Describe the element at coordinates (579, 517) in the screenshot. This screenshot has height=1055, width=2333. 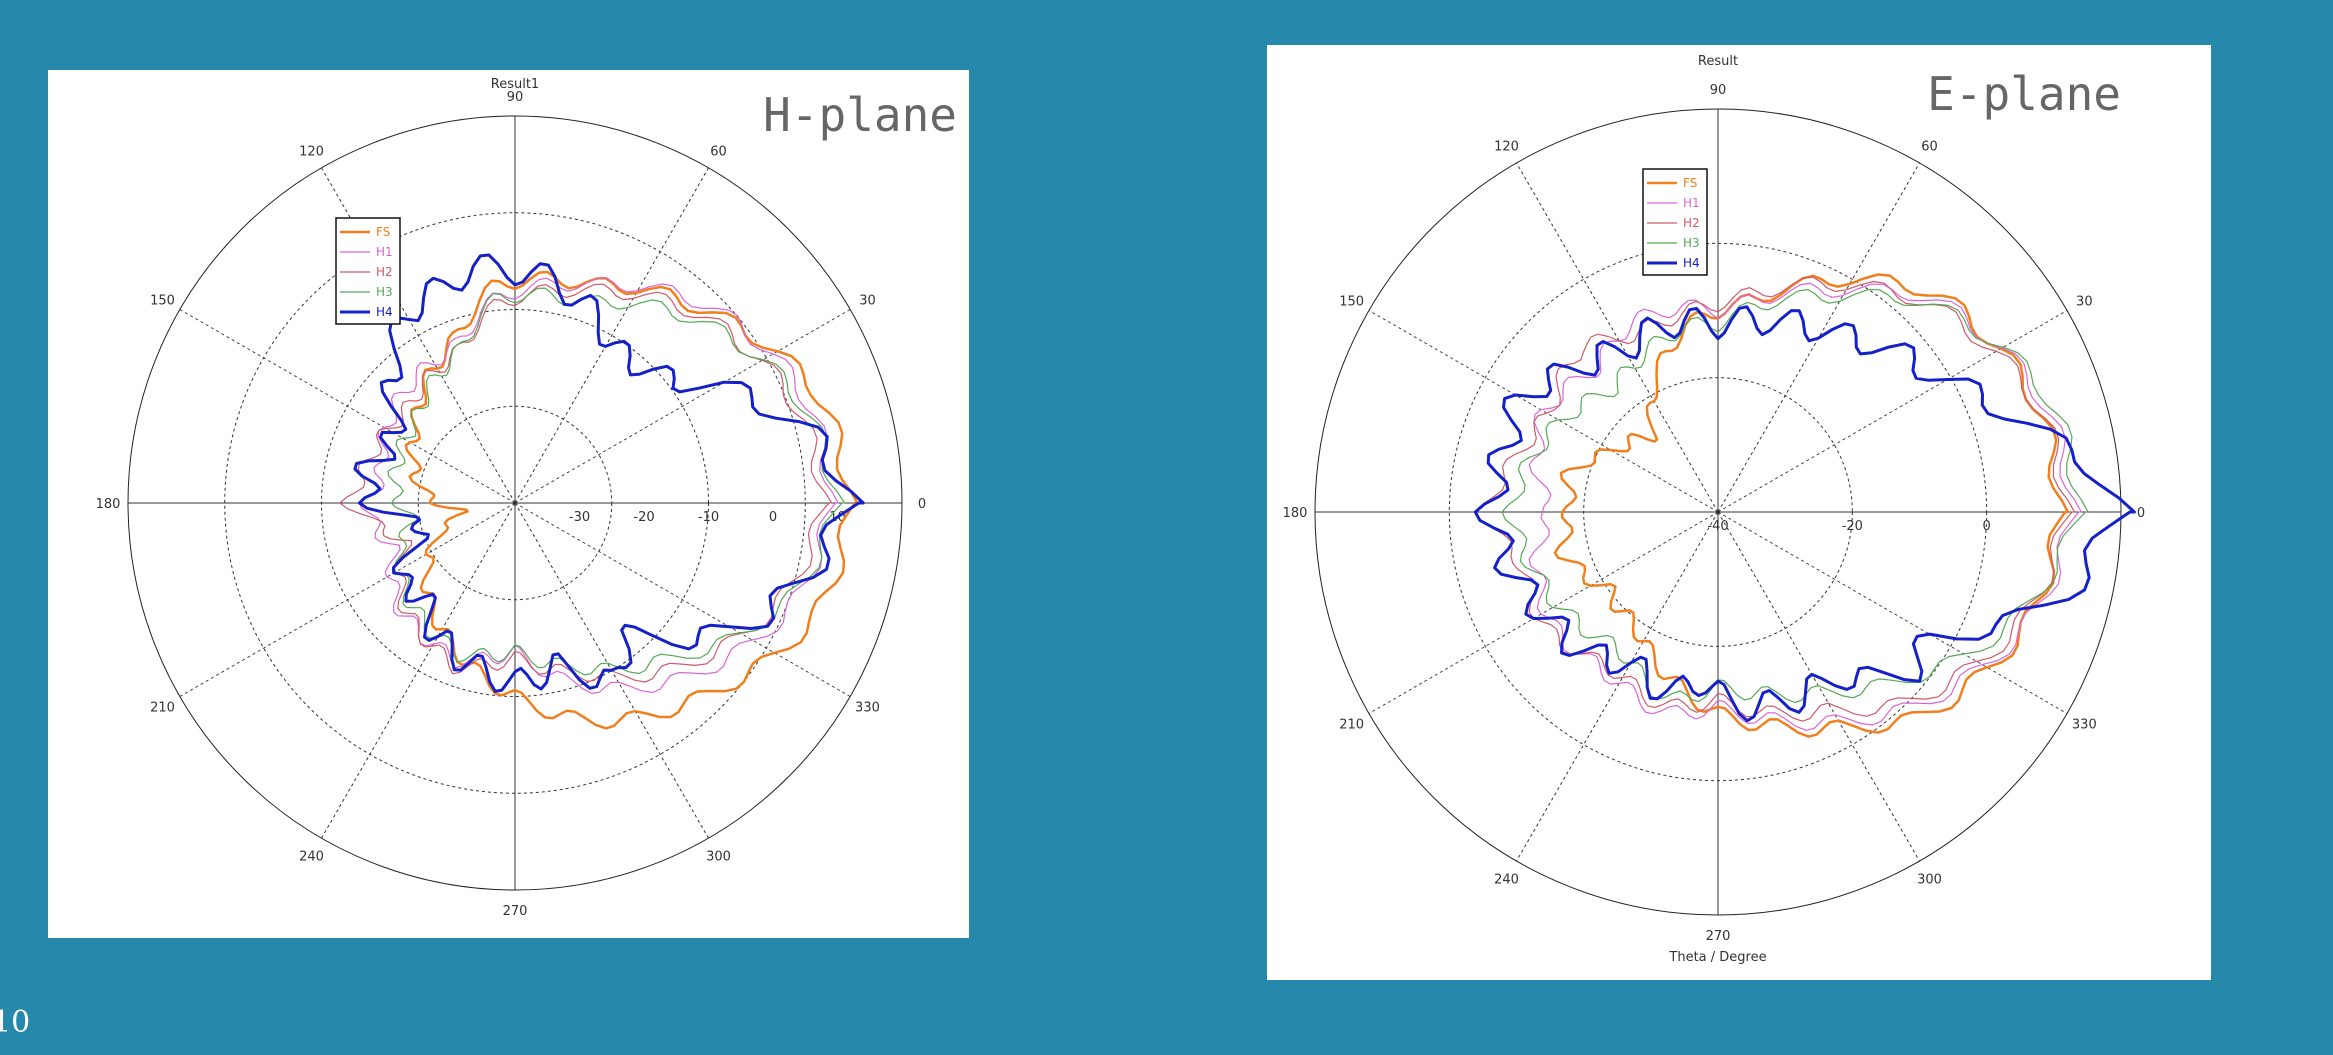
I see `radial-tick-label: -30` at that location.